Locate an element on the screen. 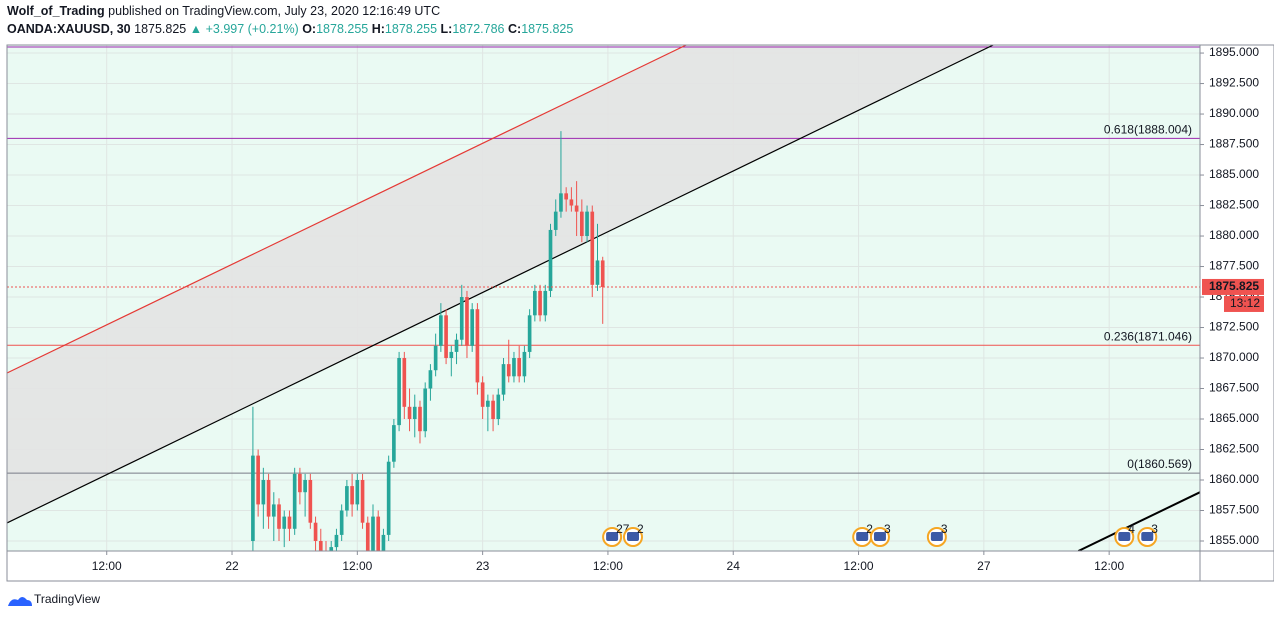 The height and width of the screenshot is (618, 1274). event-count: 2 is located at coordinates (640, 529).